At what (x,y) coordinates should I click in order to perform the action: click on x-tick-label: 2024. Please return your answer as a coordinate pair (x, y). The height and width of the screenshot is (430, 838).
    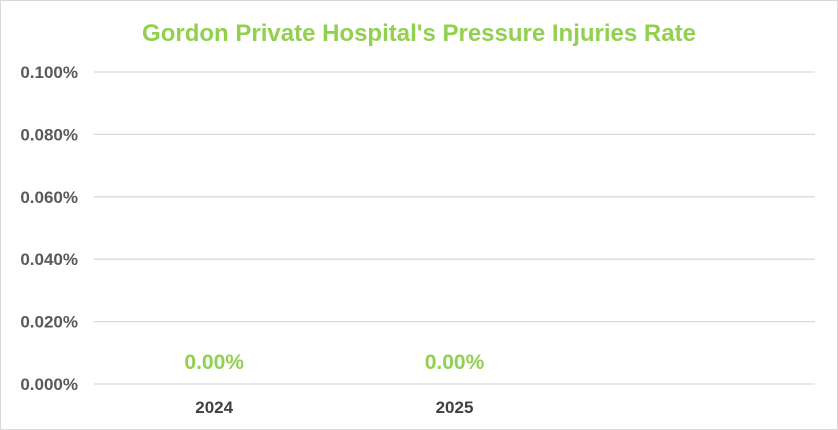
    Looking at the image, I should click on (214, 407).